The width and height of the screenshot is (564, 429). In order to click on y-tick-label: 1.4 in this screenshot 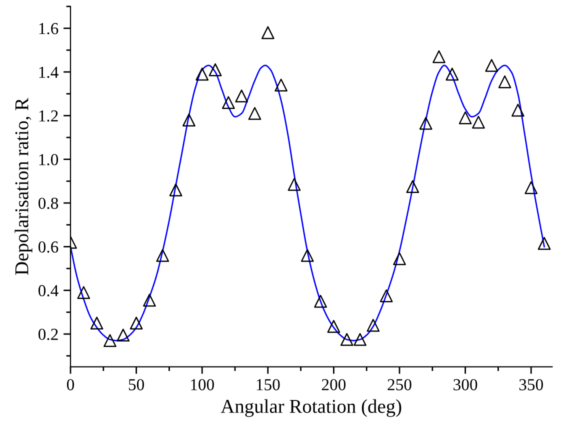, I will do `click(48, 72)`.